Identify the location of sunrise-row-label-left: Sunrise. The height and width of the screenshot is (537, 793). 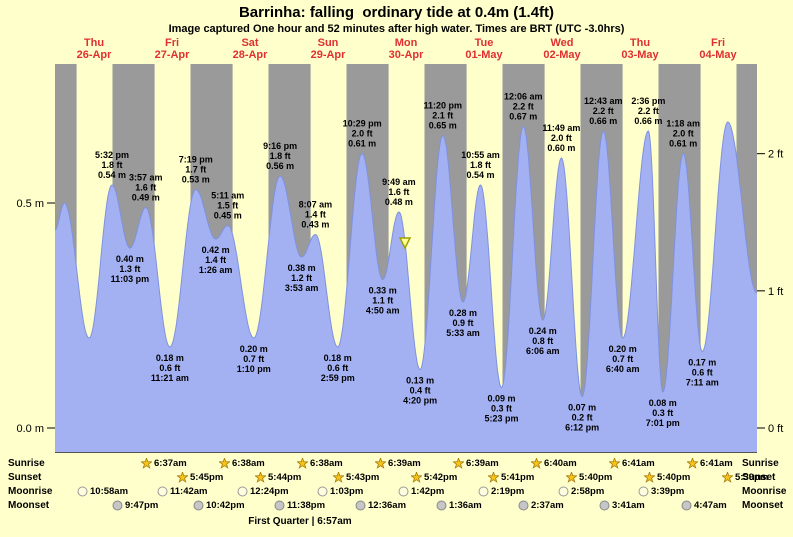
(26, 463).